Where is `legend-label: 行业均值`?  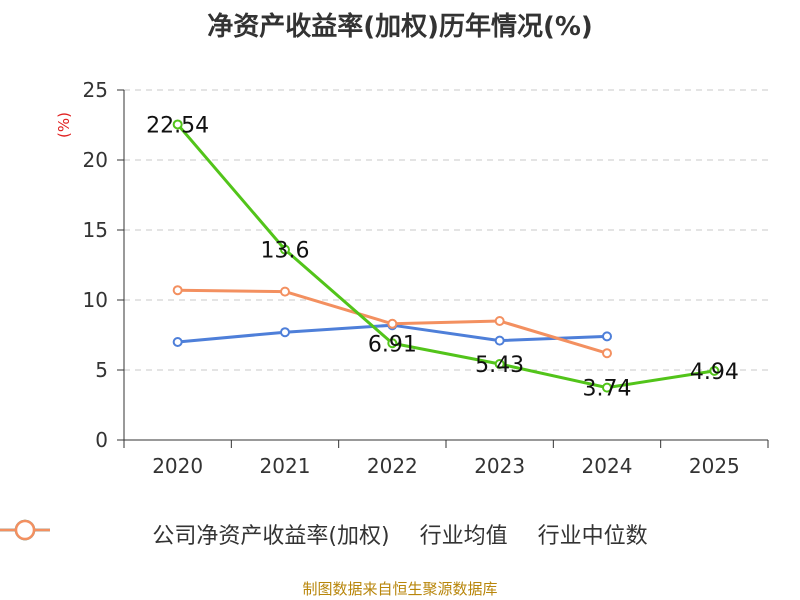
legend-label: 行业均值 is located at coordinates (463, 536).